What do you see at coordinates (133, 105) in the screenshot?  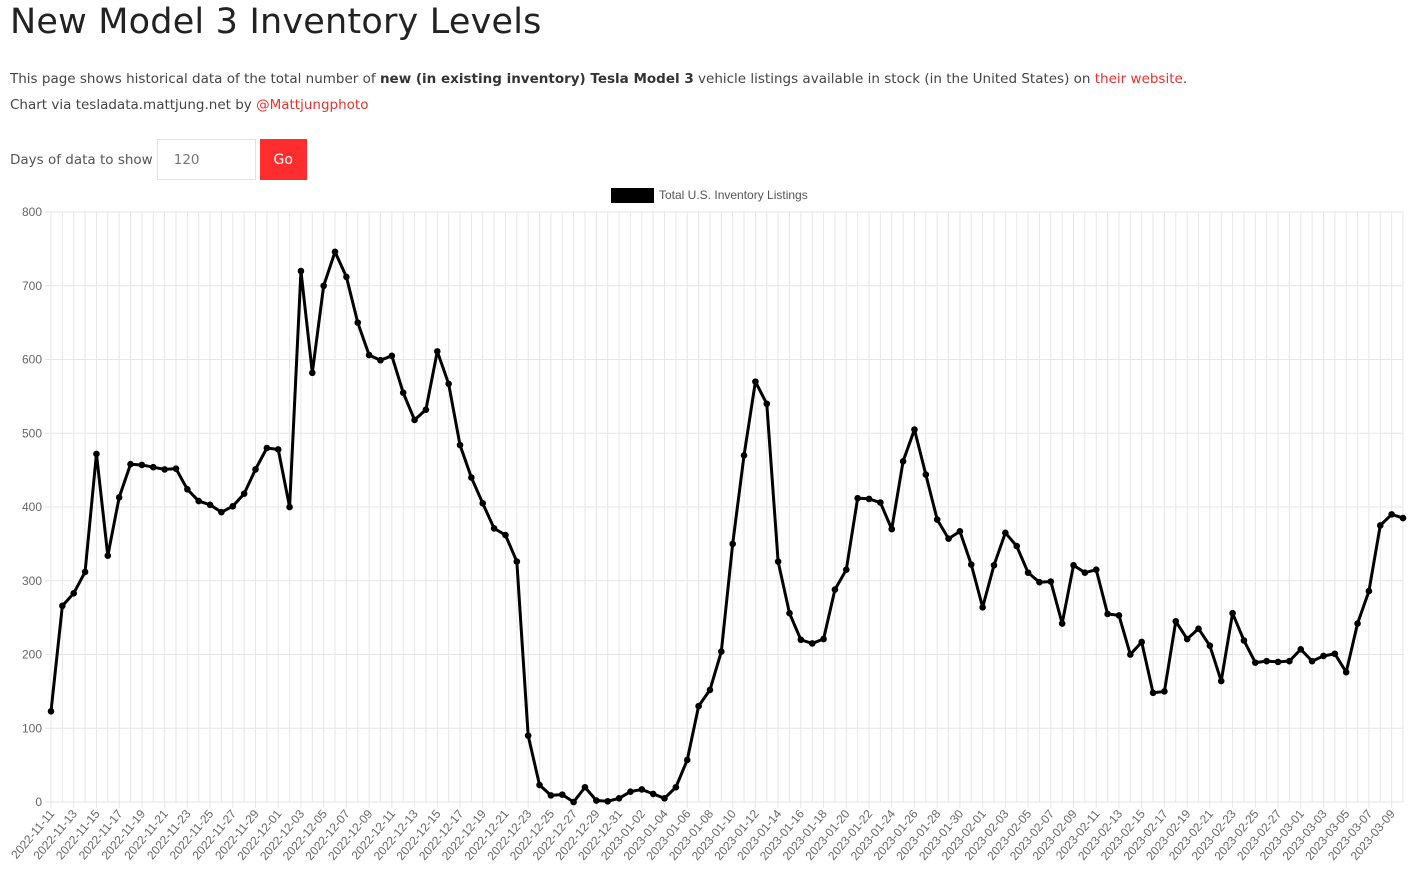 I see `credit-text: Chart via tesladata.mattjung.net by` at bounding box center [133, 105].